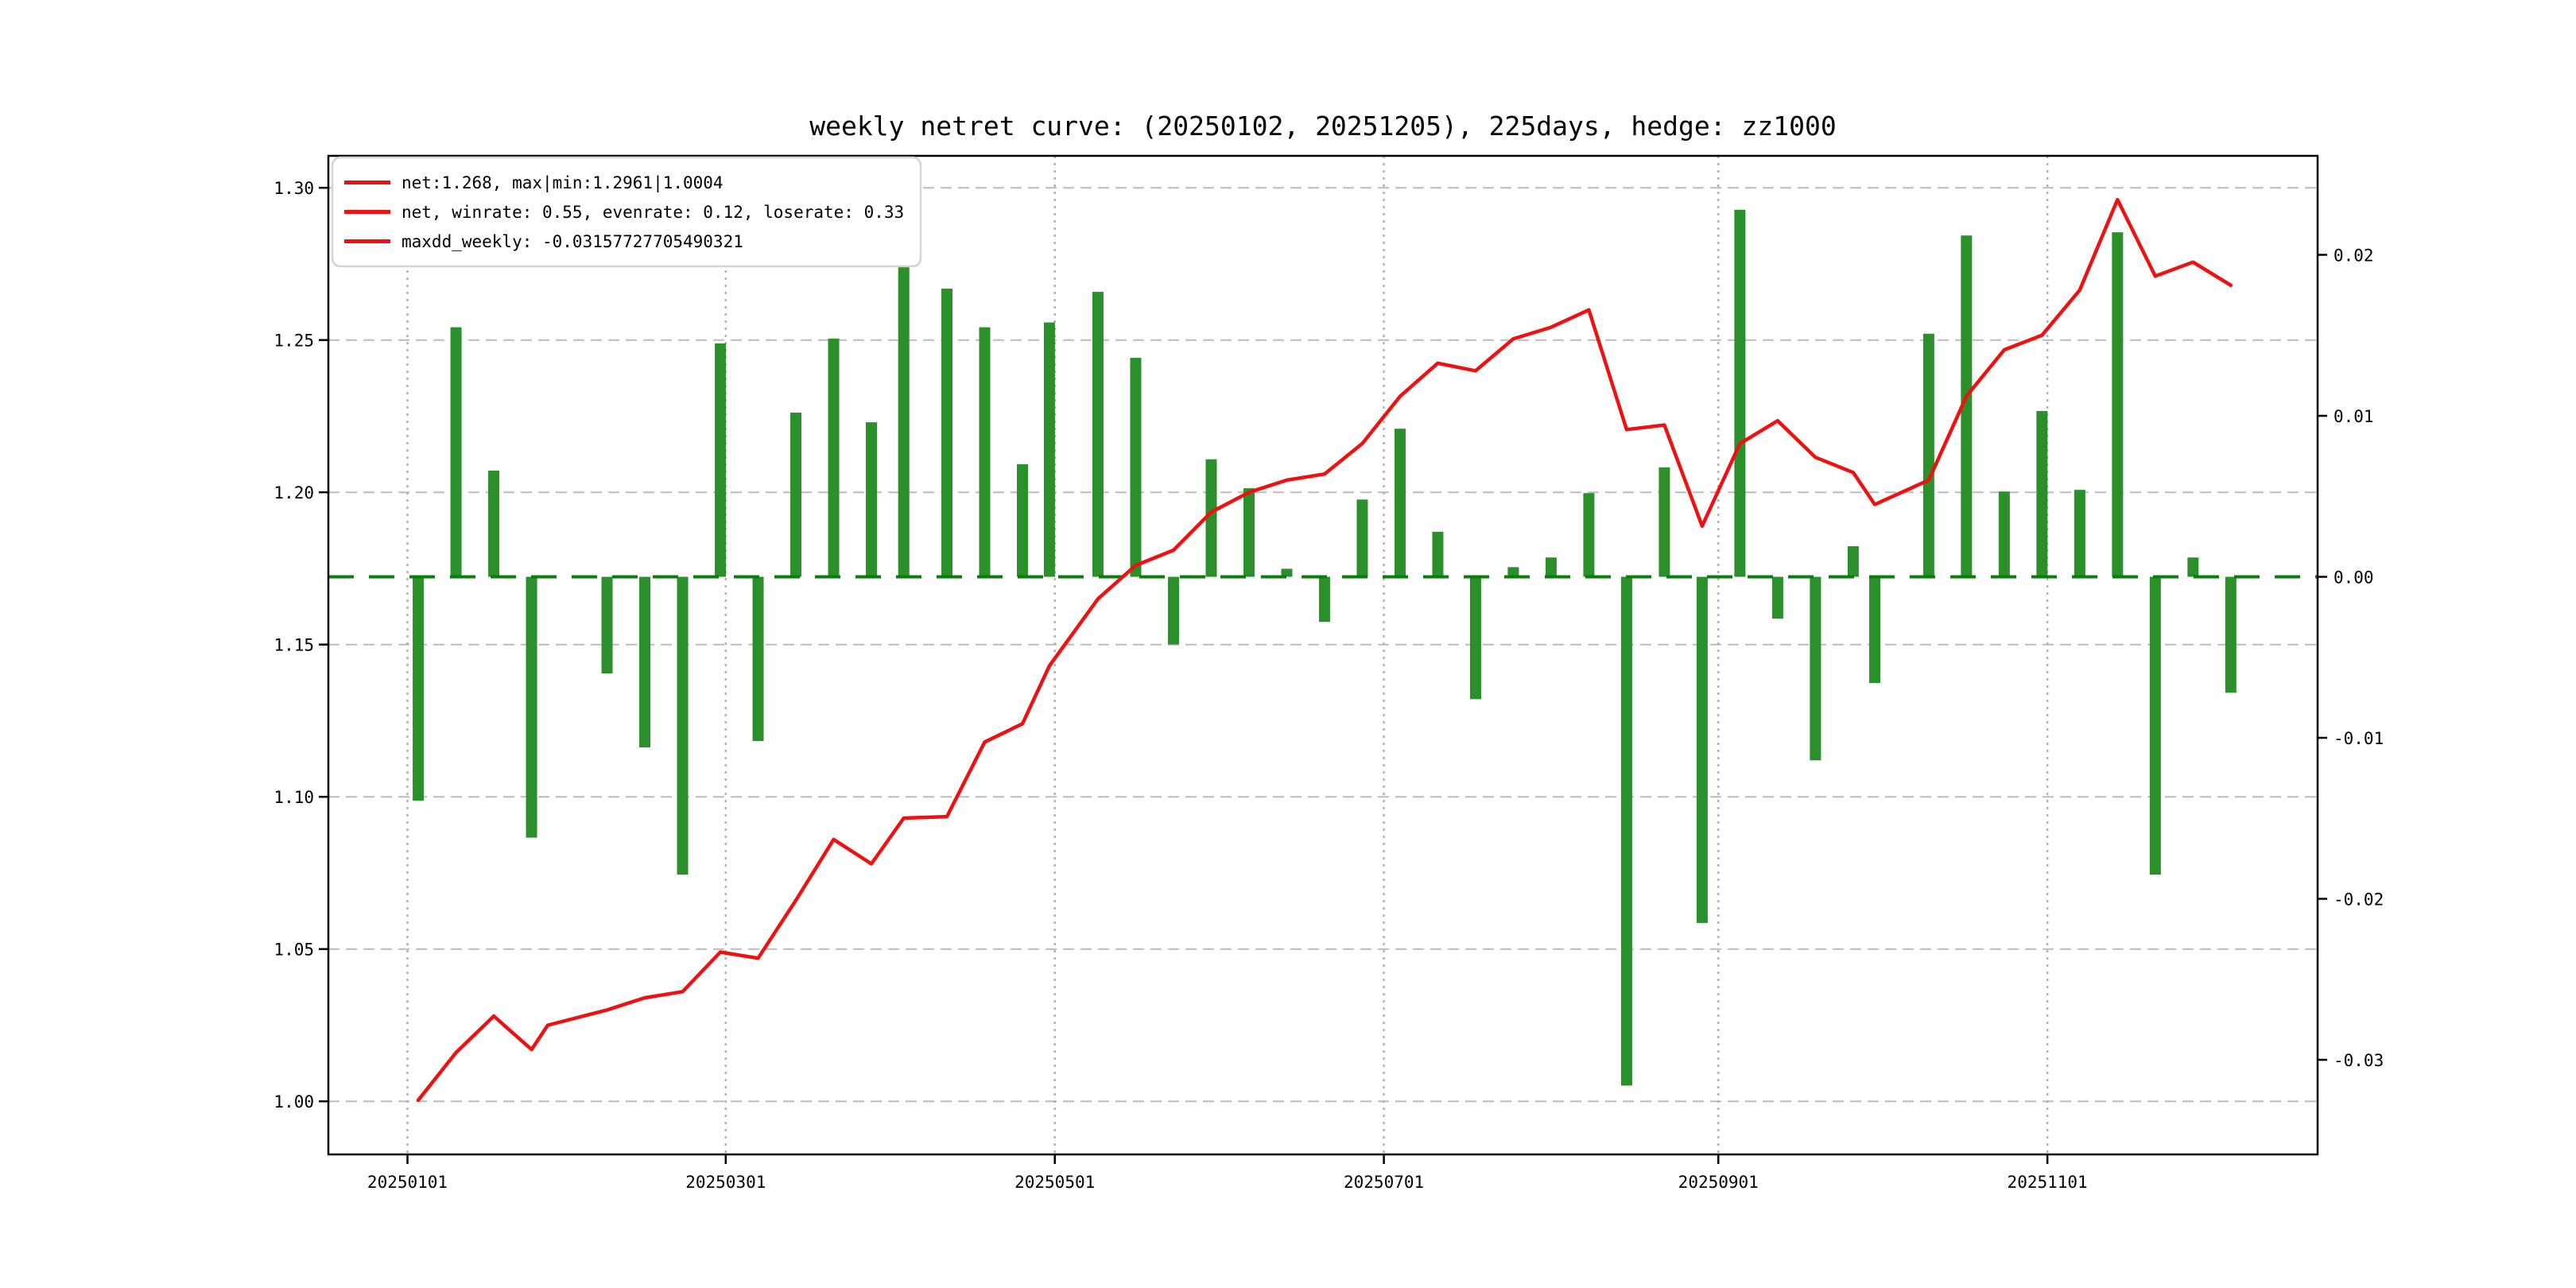 The width and height of the screenshot is (2576, 1288). I want to click on x-tick-label: 20250501, so click(1054, 1182).